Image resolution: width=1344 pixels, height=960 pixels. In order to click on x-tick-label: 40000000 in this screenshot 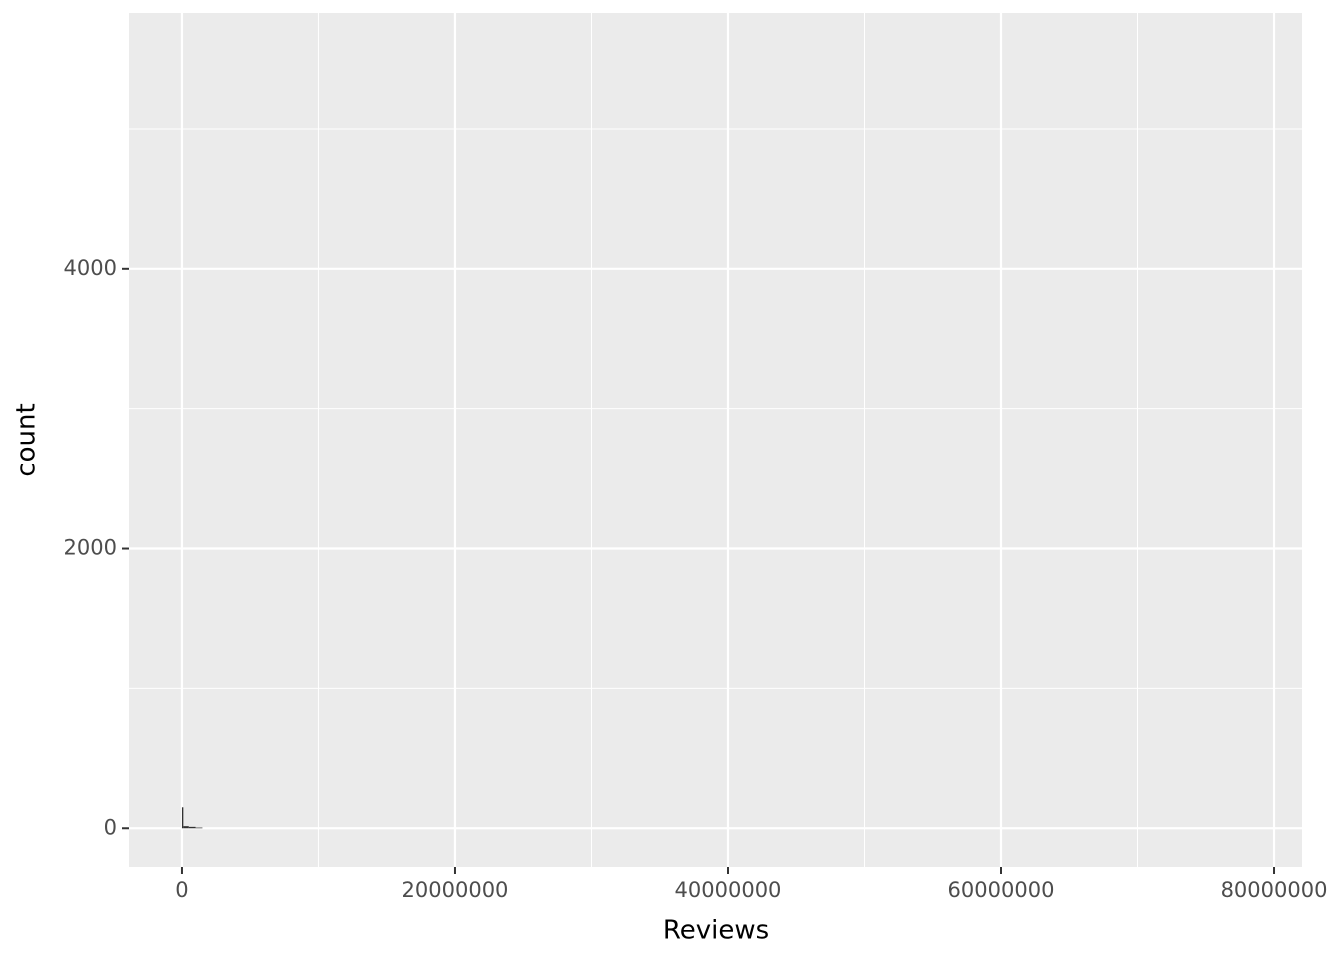, I will do `click(728, 890)`.